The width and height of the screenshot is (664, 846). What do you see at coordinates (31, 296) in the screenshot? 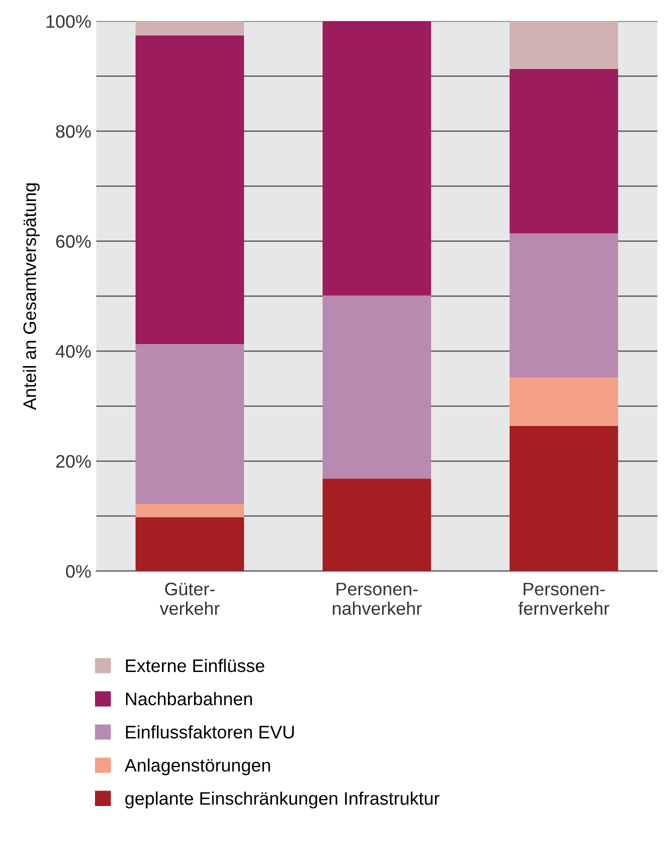
I see `y-axis-title: Anteil an Gesamtverspätung` at bounding box center [31, 296].